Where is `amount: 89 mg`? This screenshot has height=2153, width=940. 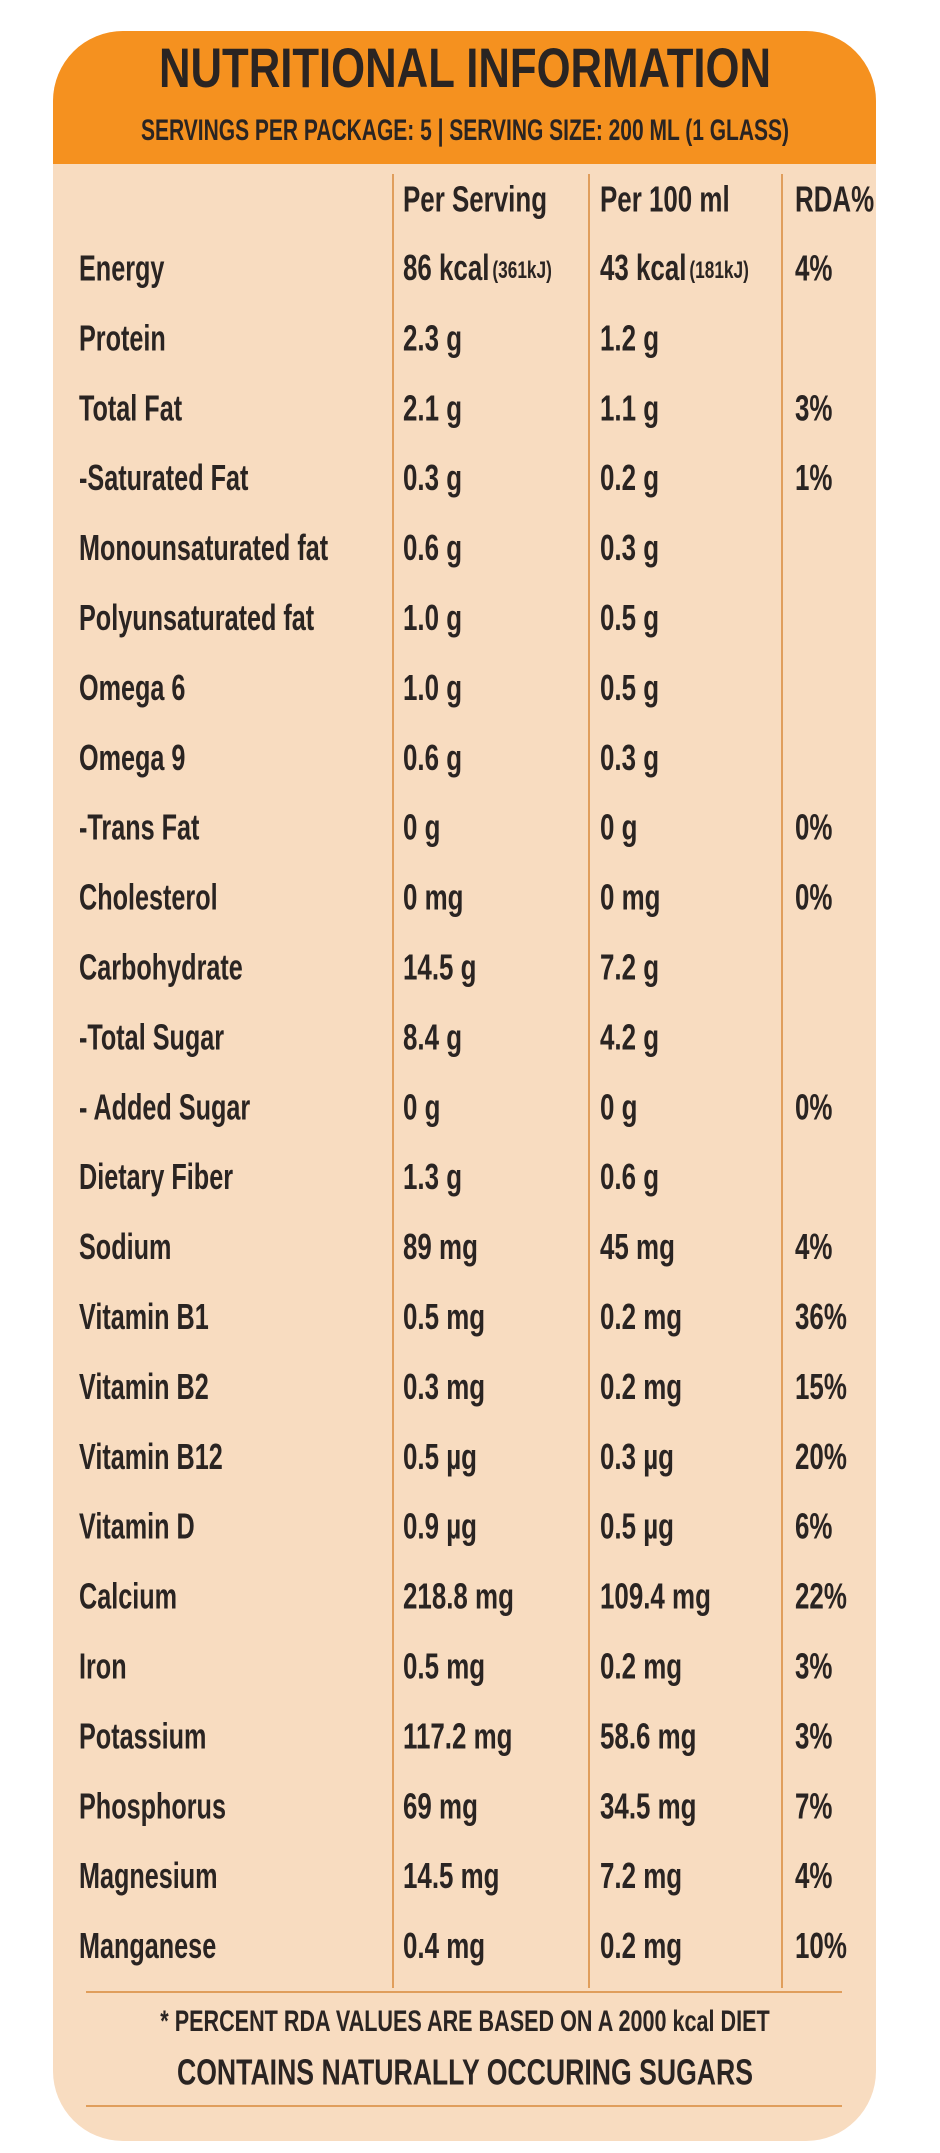
amount: 89 mg is located at coordinates (440, 1247).